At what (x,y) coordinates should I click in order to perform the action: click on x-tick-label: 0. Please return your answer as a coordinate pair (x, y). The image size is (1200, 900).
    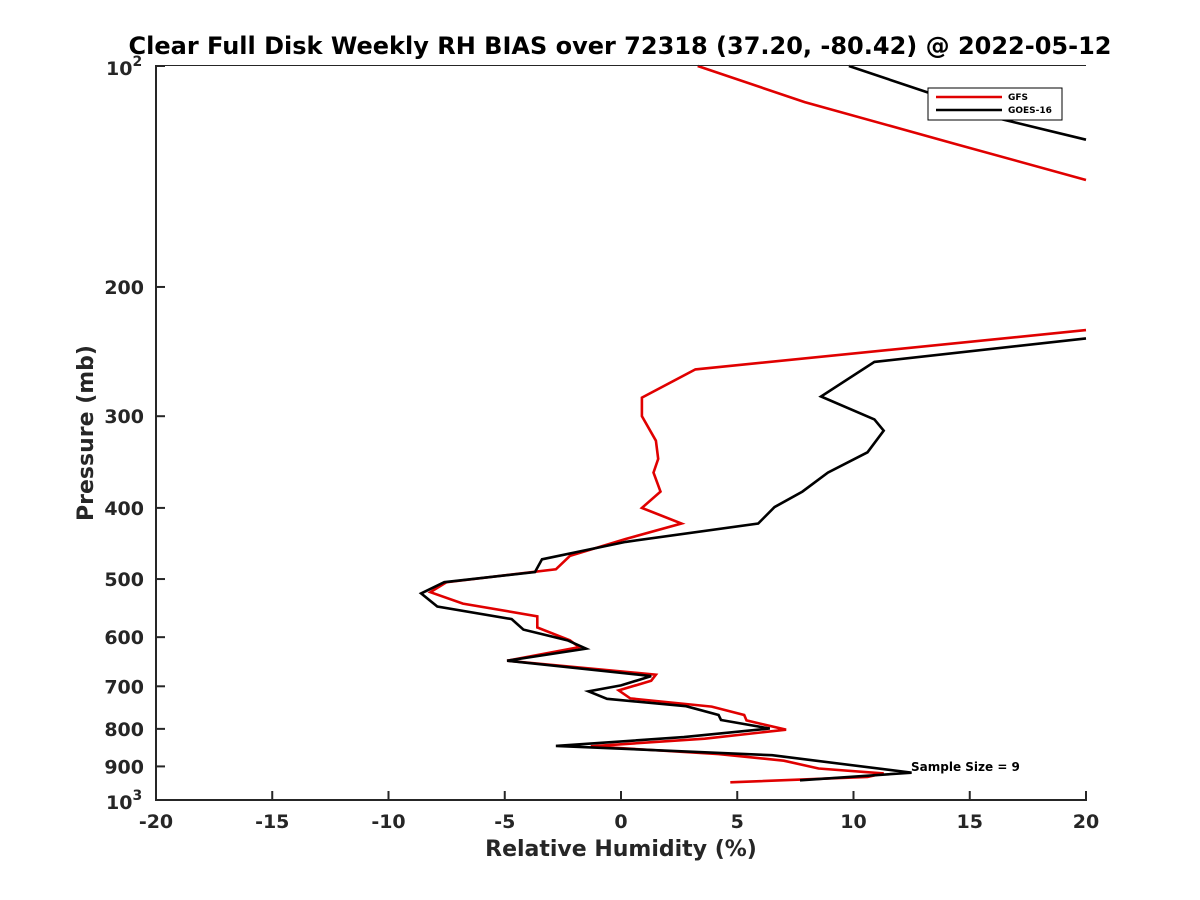
    Looking at the image, I should click on (620, 822).